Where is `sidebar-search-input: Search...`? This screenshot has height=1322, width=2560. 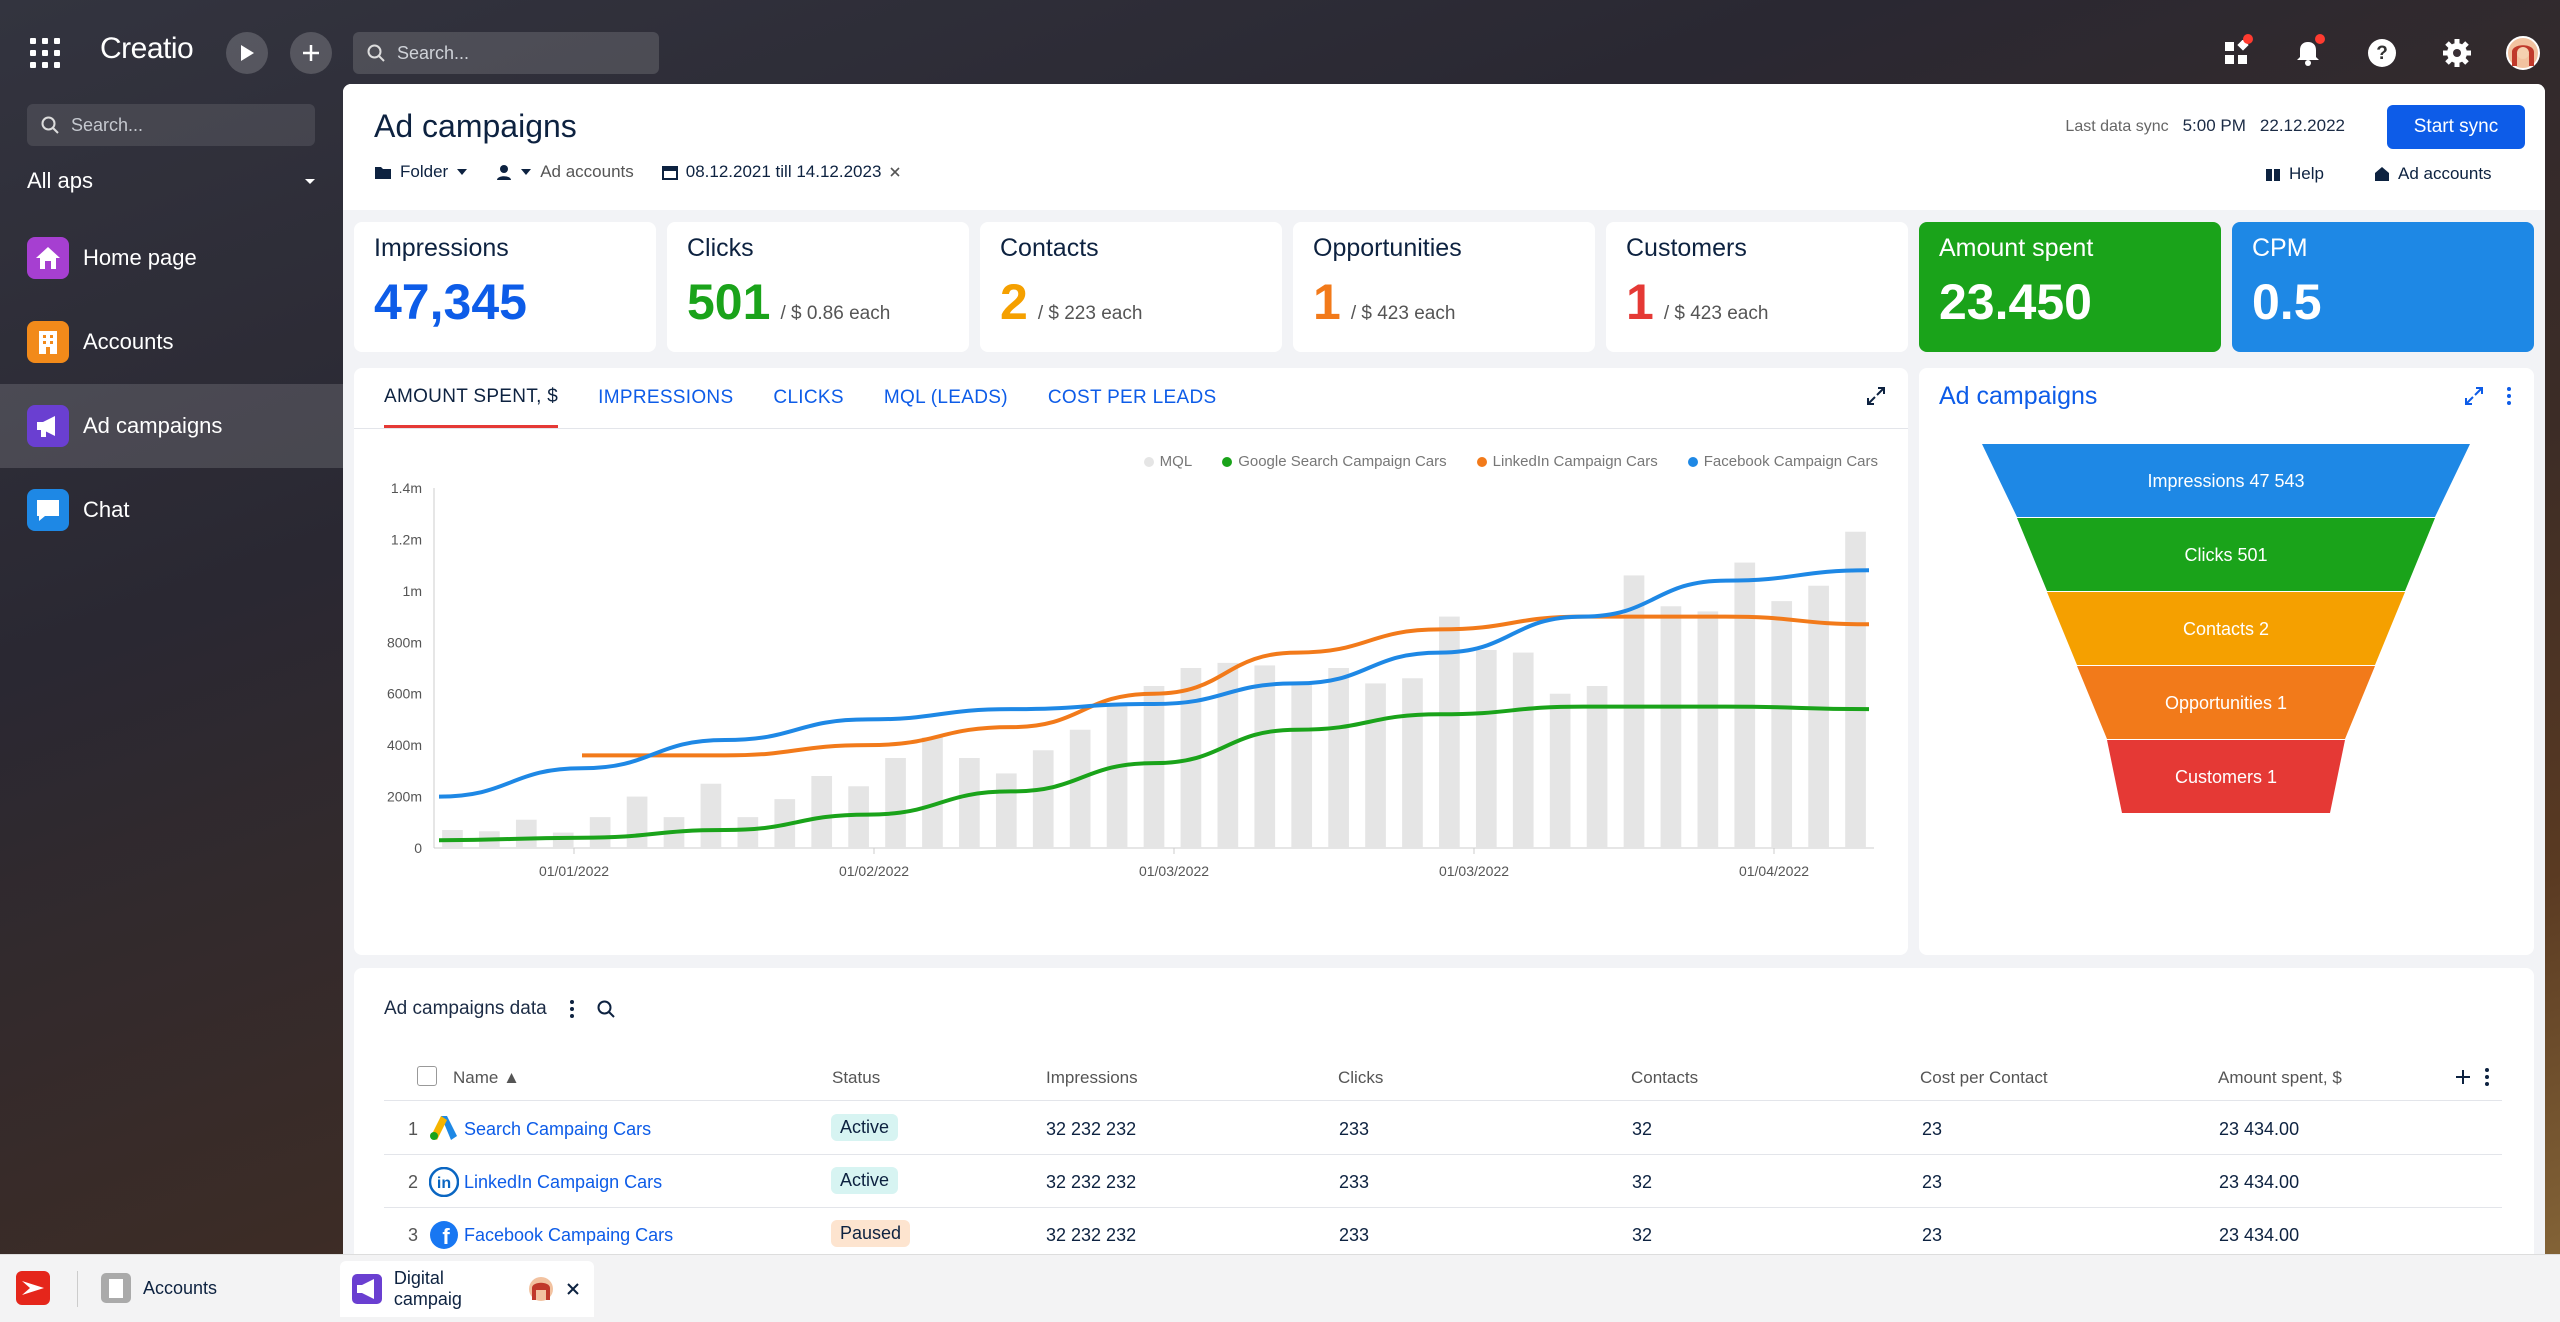 sidebar-search-input: Search... is located at coordinates (171, 125).